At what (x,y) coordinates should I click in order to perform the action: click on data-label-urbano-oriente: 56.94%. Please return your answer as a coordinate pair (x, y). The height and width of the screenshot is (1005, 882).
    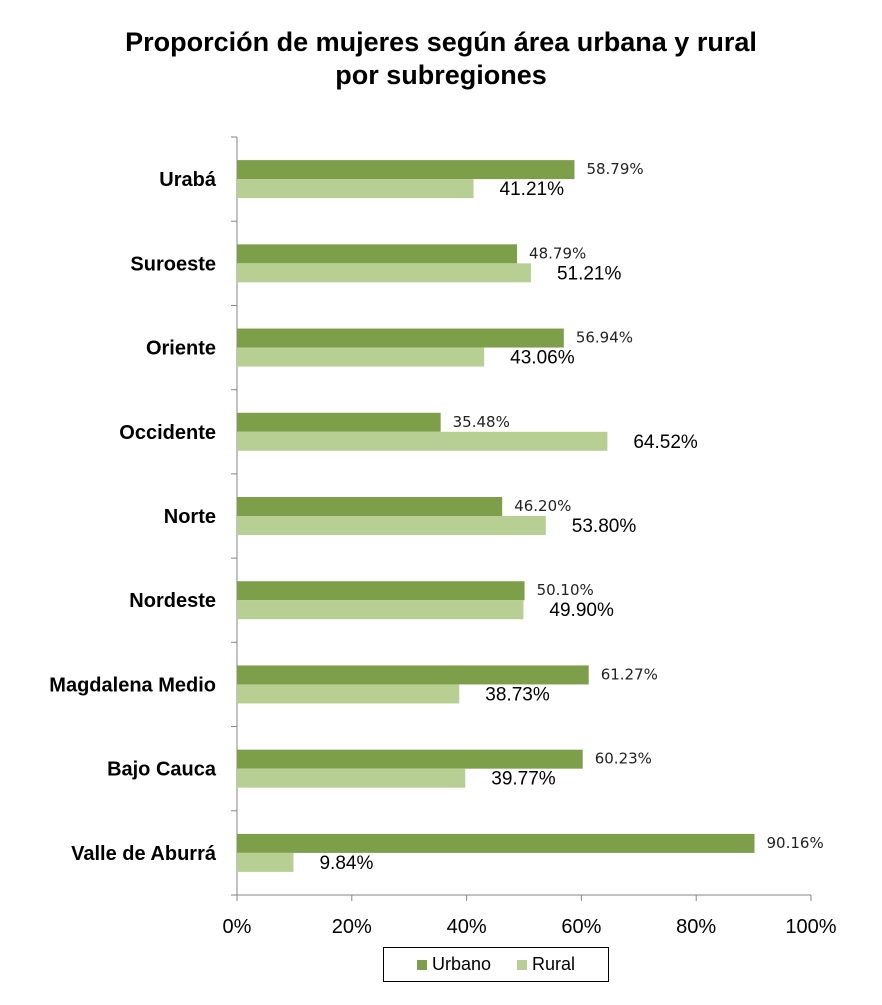
    Looking at the image, I should click on (604, 338).